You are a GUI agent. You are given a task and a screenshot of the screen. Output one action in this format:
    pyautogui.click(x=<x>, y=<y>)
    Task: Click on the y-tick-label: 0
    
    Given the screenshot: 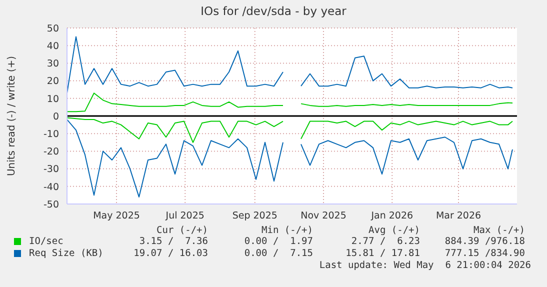 What is the action you would take?
    pyautogui.click(x=55, y=116)
    